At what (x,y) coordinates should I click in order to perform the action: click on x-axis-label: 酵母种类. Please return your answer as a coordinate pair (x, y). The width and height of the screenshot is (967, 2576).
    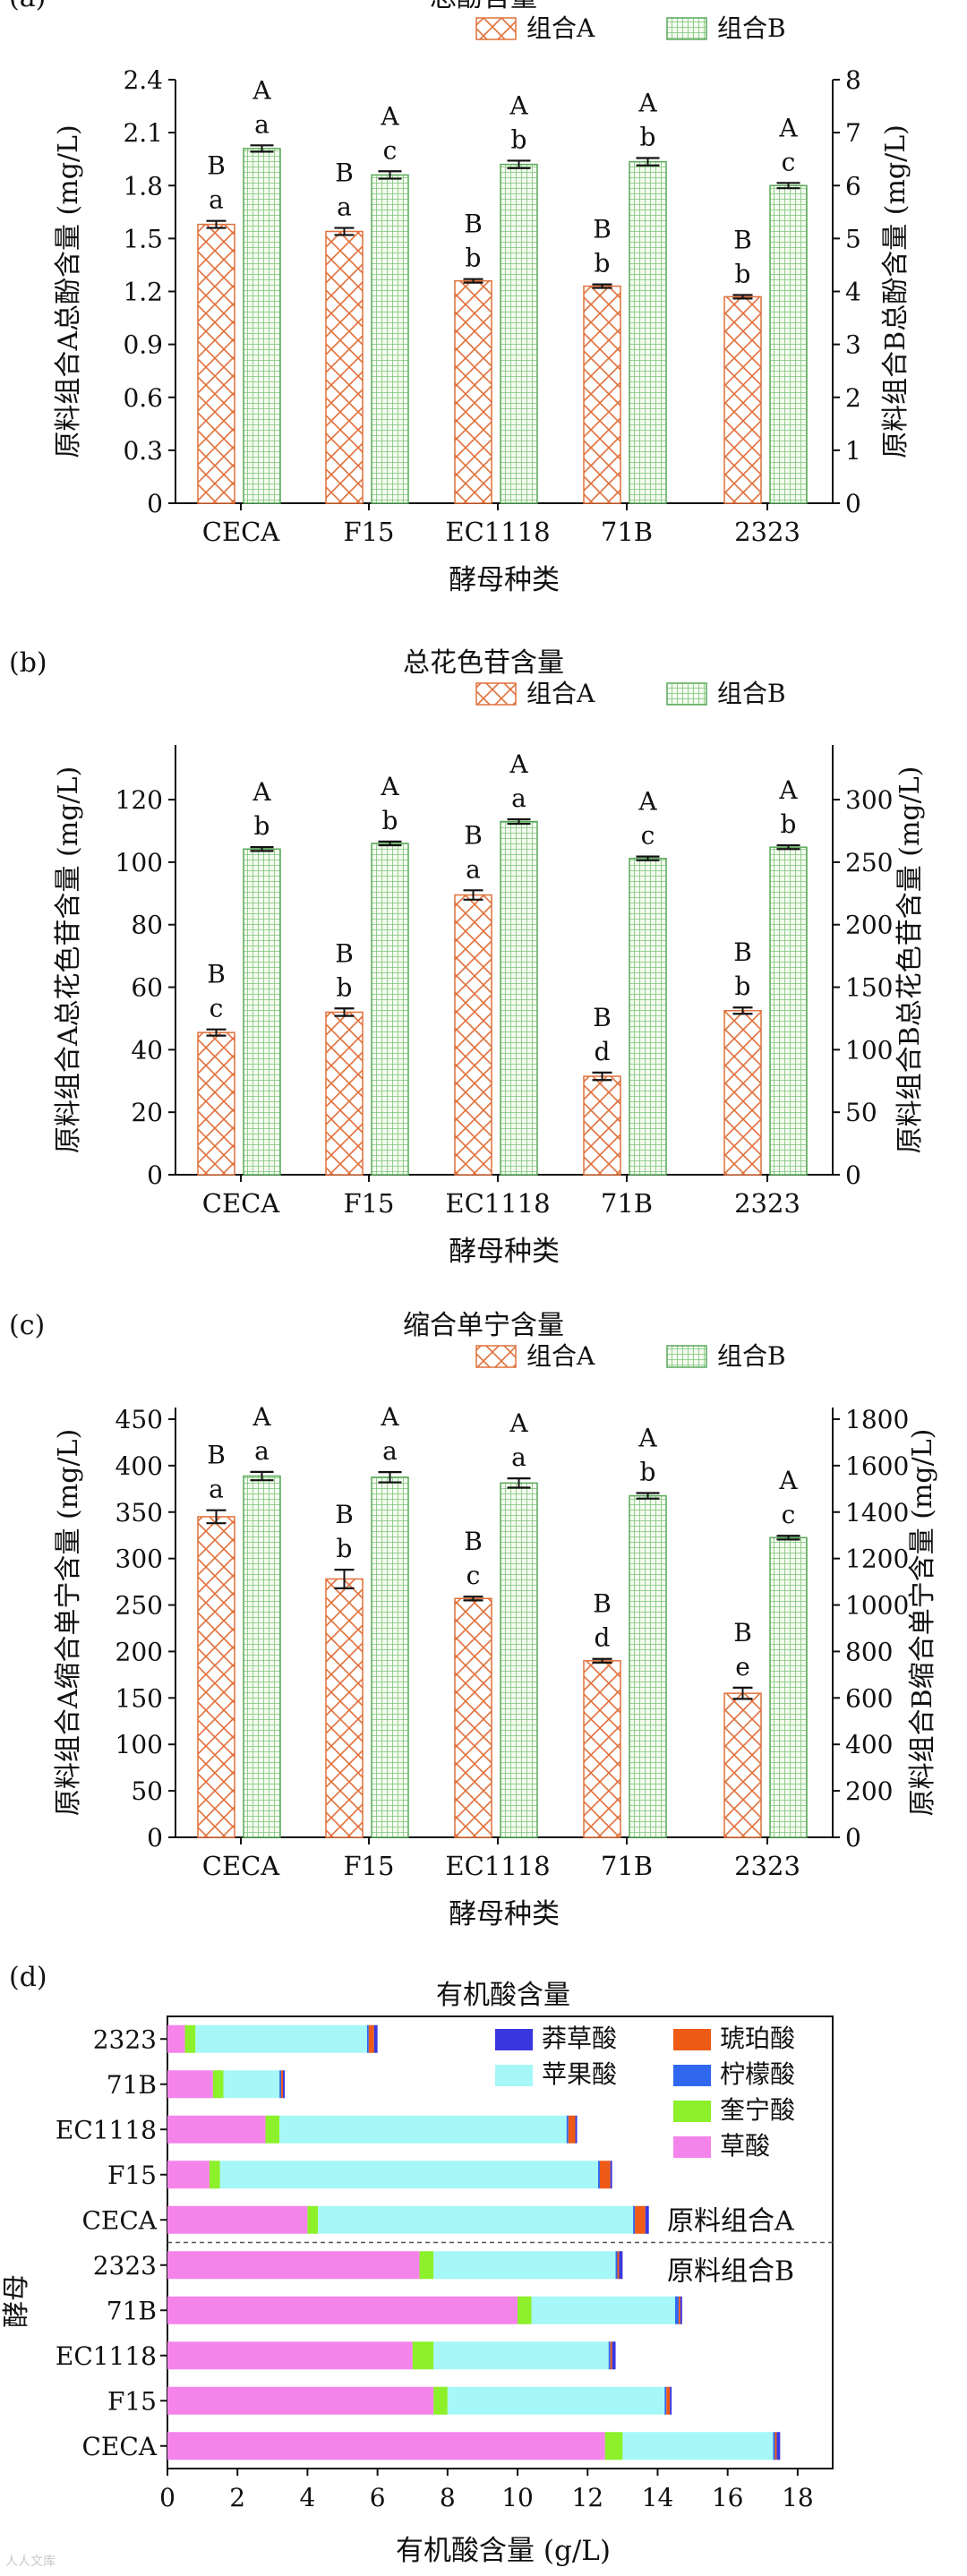
    Looking at the image, I should click on (504, 580).